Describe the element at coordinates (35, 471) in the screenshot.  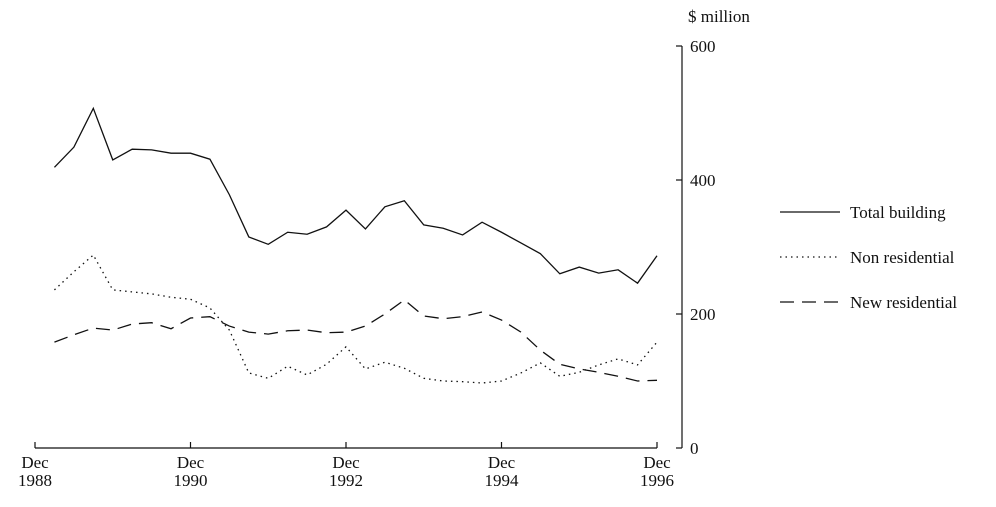
I see `x-tick-label: Dec 1988` at that location.